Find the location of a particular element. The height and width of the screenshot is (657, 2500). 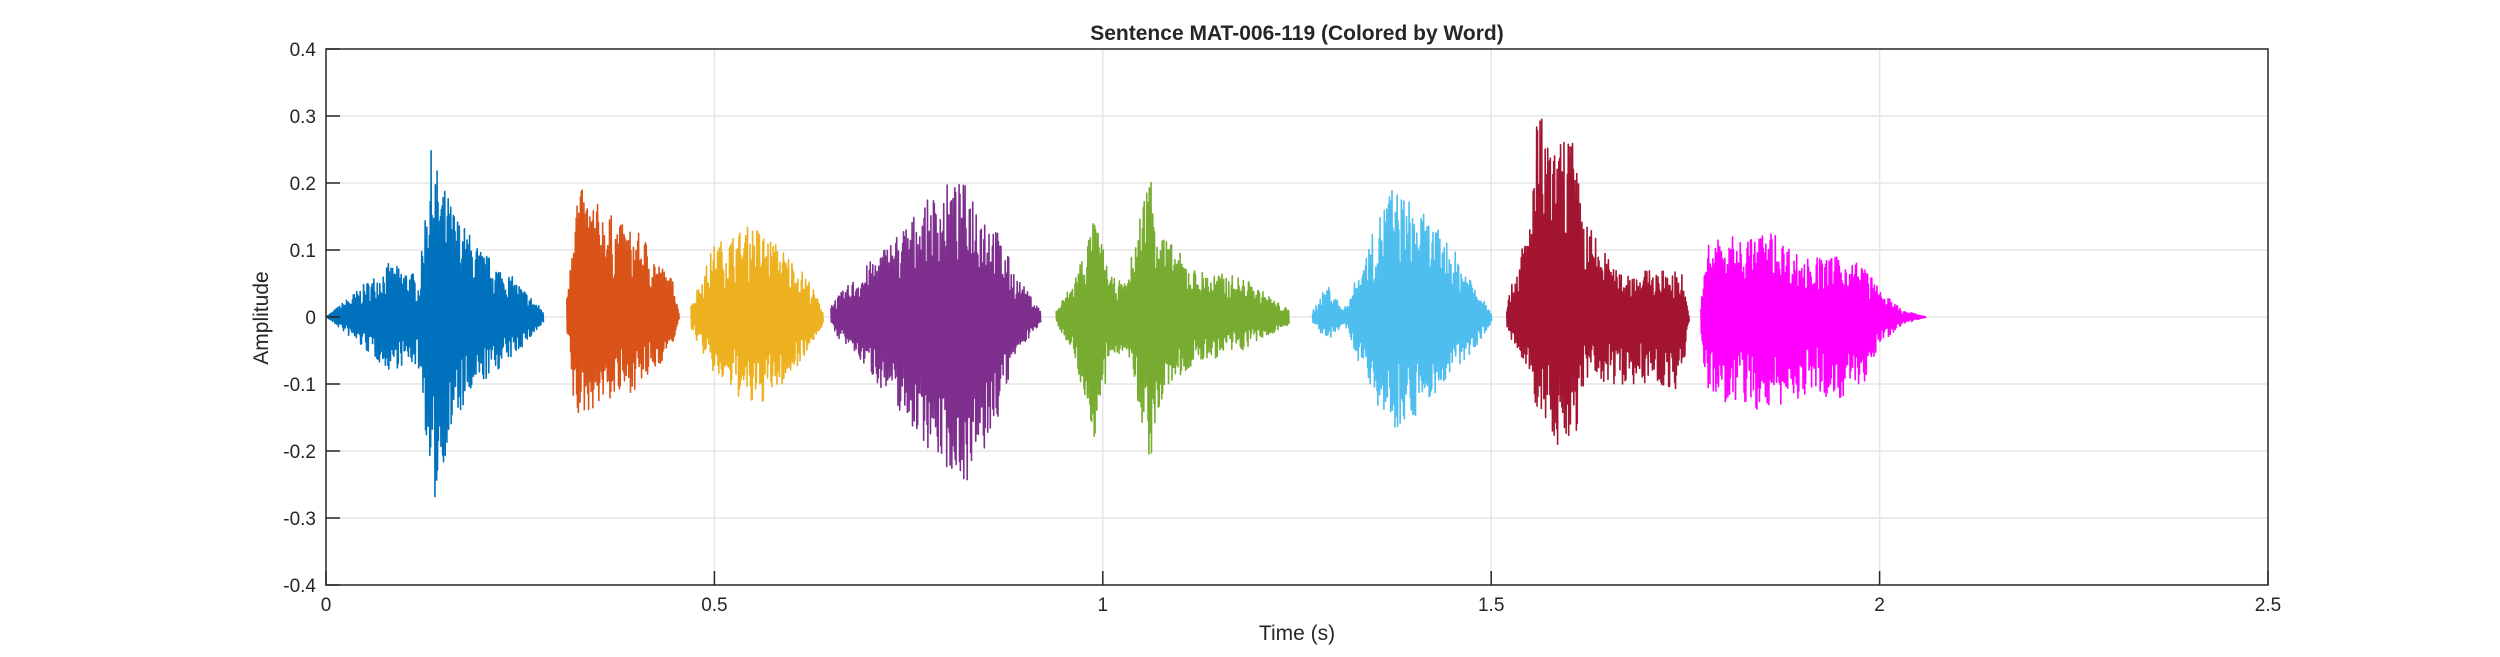

x-axis-label: Time (s) is located at coordinates (1297, 633).